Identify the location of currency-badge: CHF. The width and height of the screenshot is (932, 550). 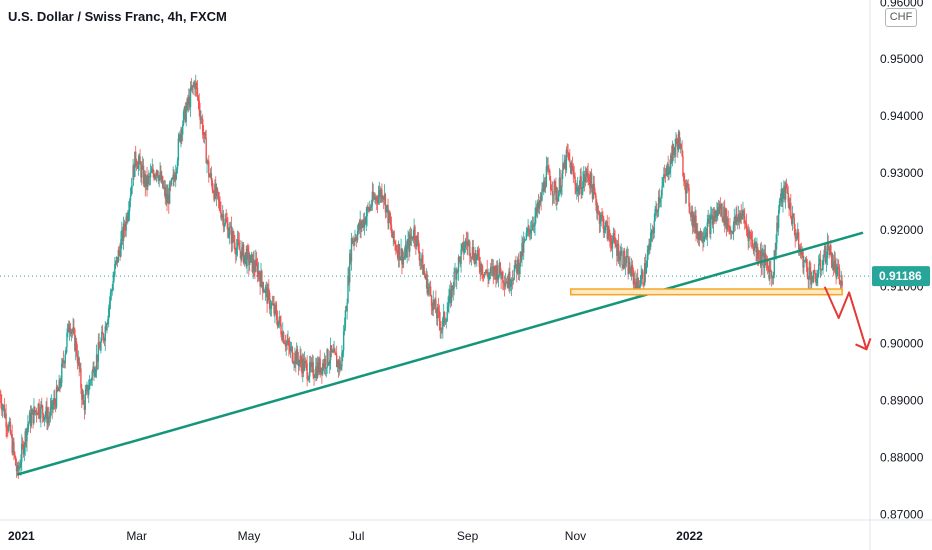
(901, 17).